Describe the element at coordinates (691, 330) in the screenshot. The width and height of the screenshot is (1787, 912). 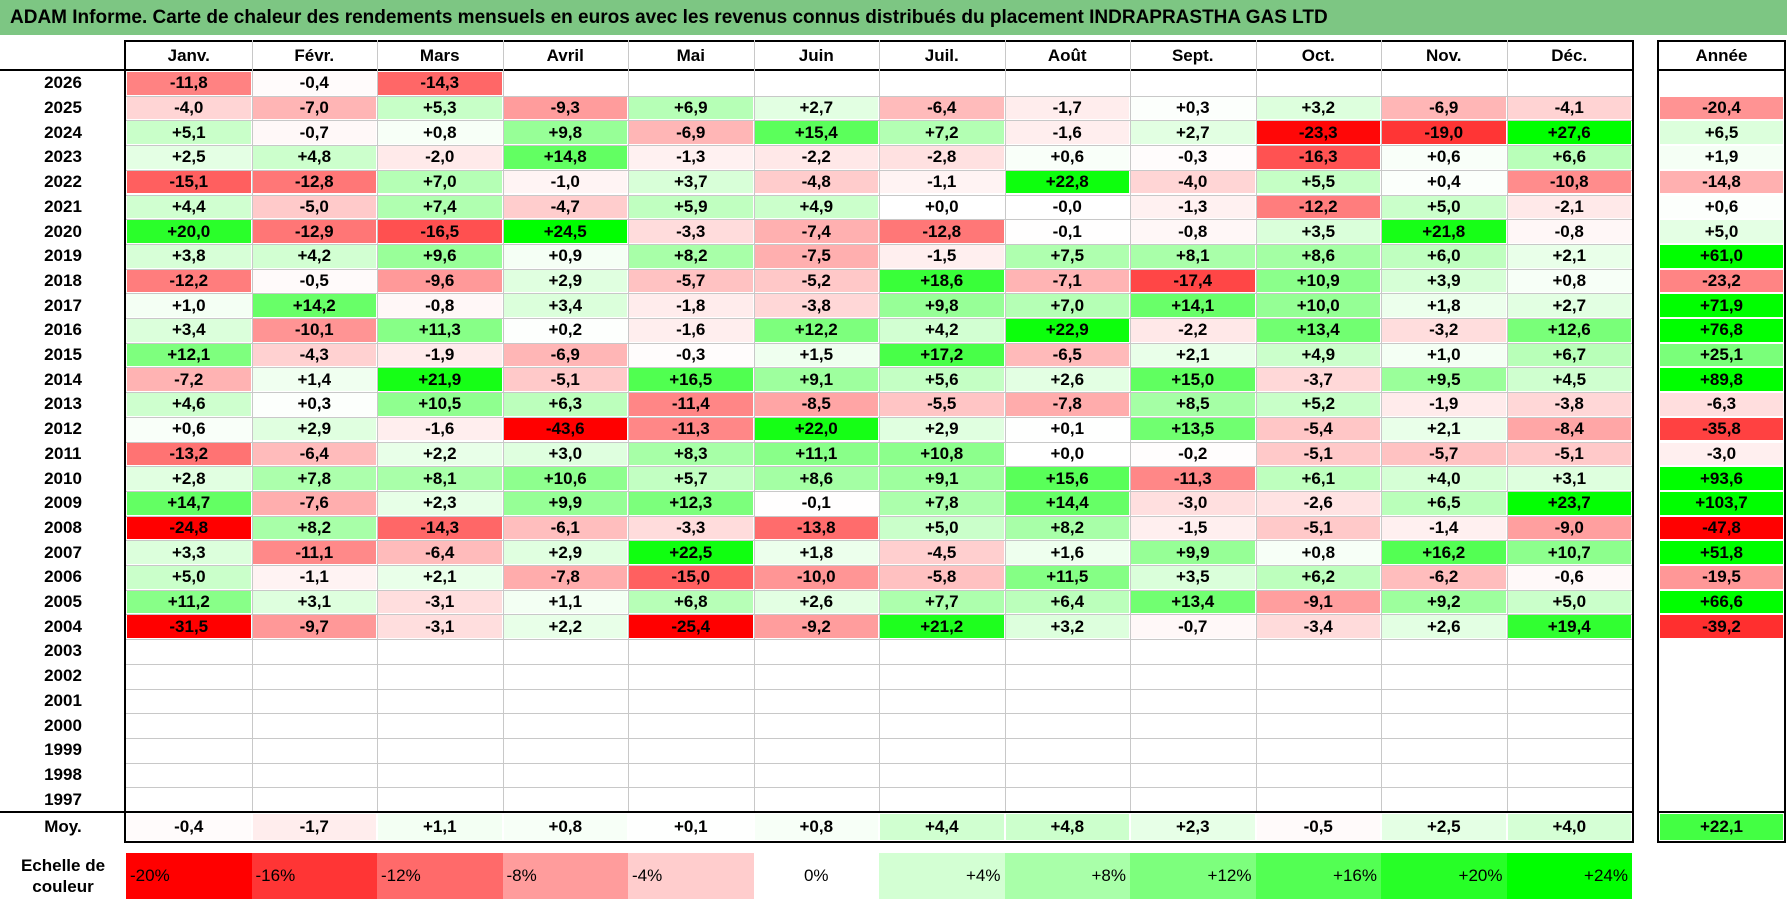
I see `heatmap-cell: -1,6` at that location.